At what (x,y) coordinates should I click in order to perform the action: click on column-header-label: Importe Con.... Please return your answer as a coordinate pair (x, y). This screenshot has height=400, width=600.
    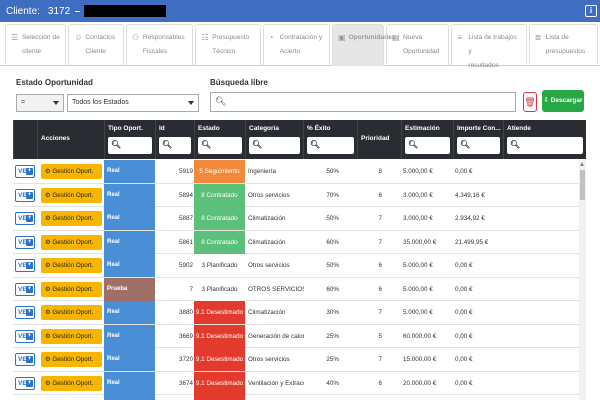
    Looking at the image, I should click on (479, 128).